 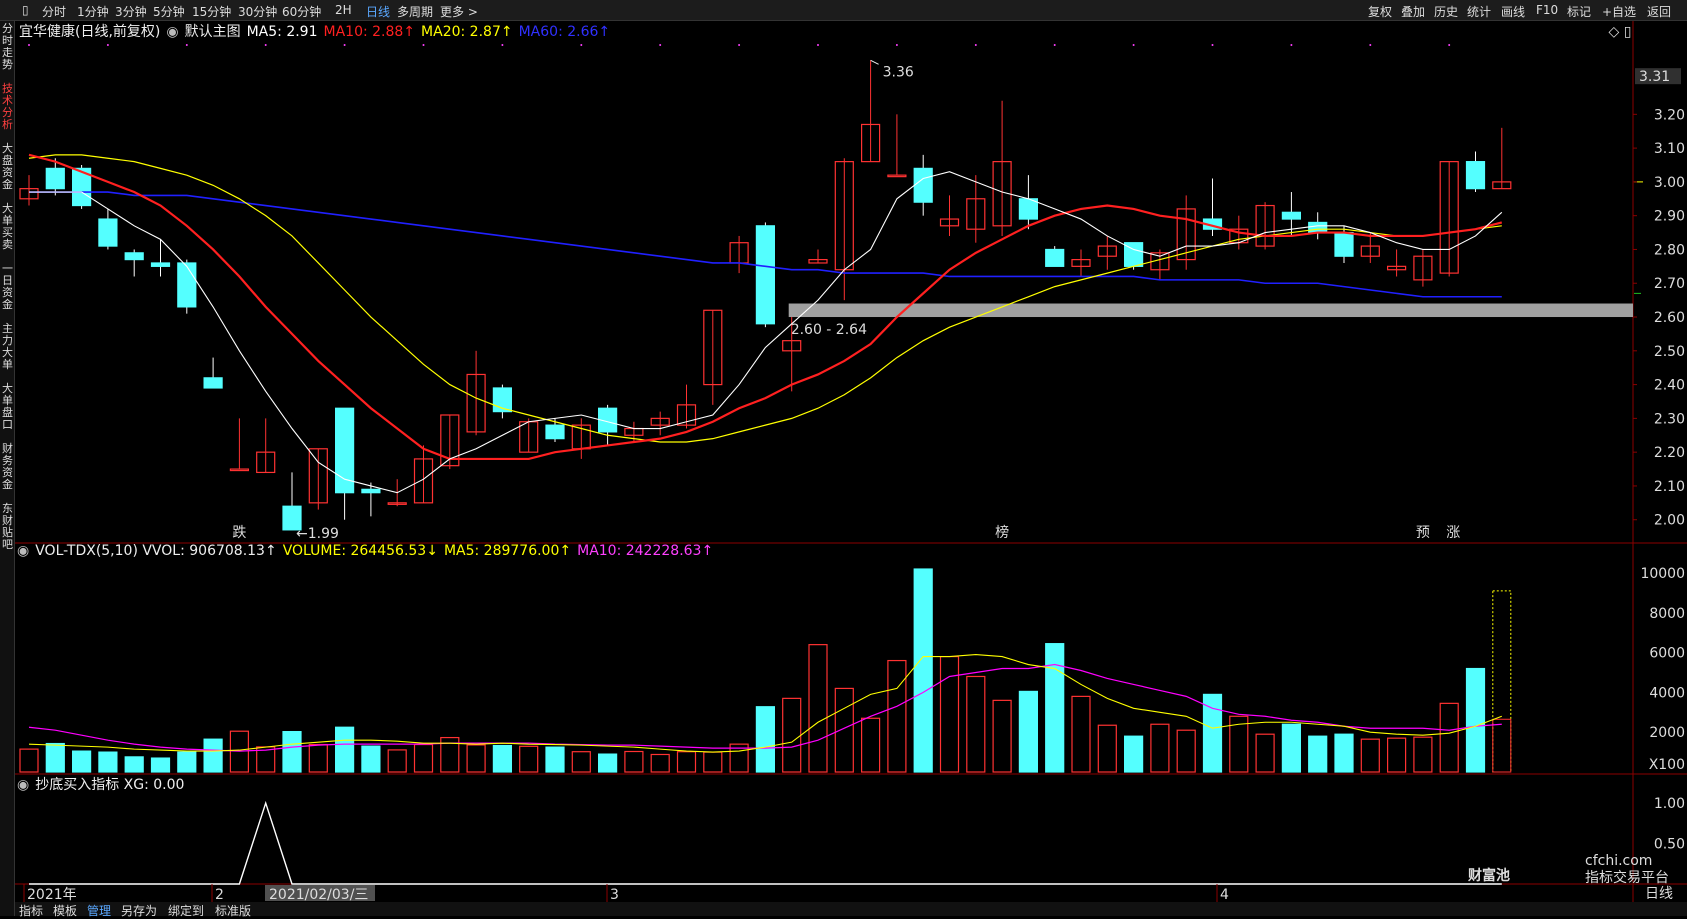 I want to click on period-tab: 3分钟, so click(x=131, y=12).